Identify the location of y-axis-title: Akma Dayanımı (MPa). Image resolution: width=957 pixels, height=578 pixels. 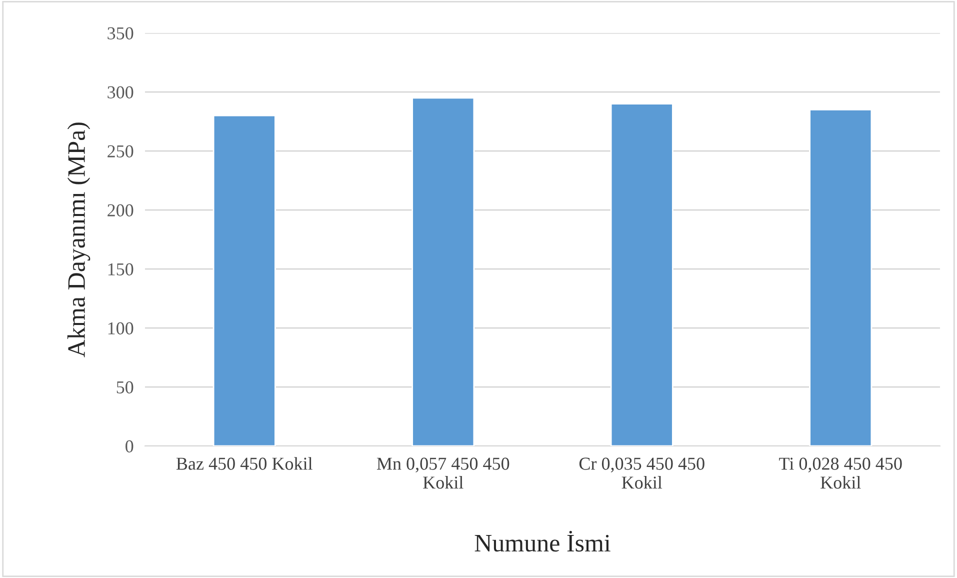
(78, 240).